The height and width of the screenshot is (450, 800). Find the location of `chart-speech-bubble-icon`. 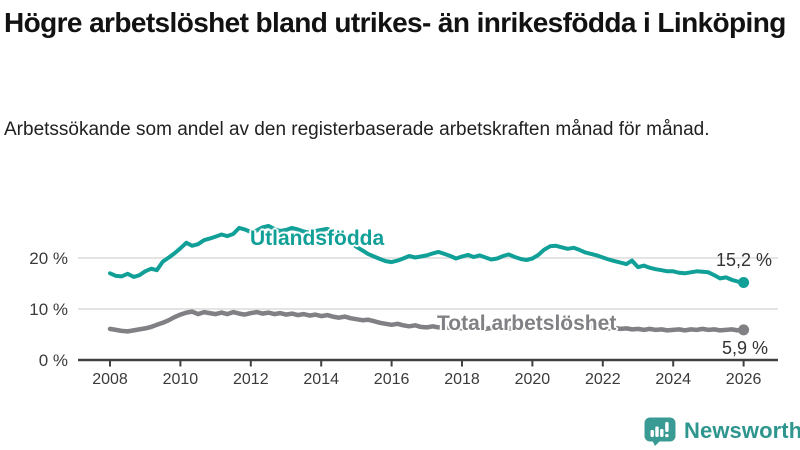

chart-speech-bubble-icon is located at coordinates (660, 431).